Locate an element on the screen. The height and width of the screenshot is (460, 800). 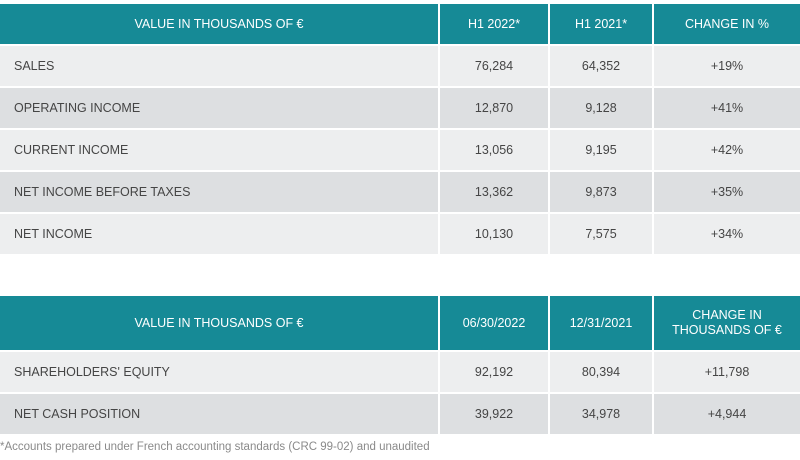
header-change-line2: THOUSANDS OF € is located at coordinates (727, 330).